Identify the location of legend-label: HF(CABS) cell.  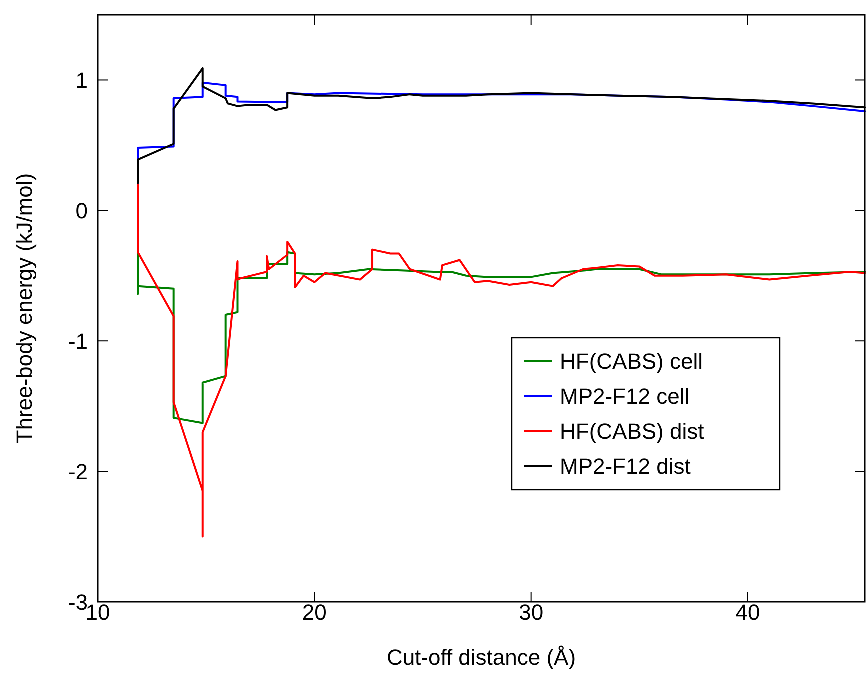
(632, 361).